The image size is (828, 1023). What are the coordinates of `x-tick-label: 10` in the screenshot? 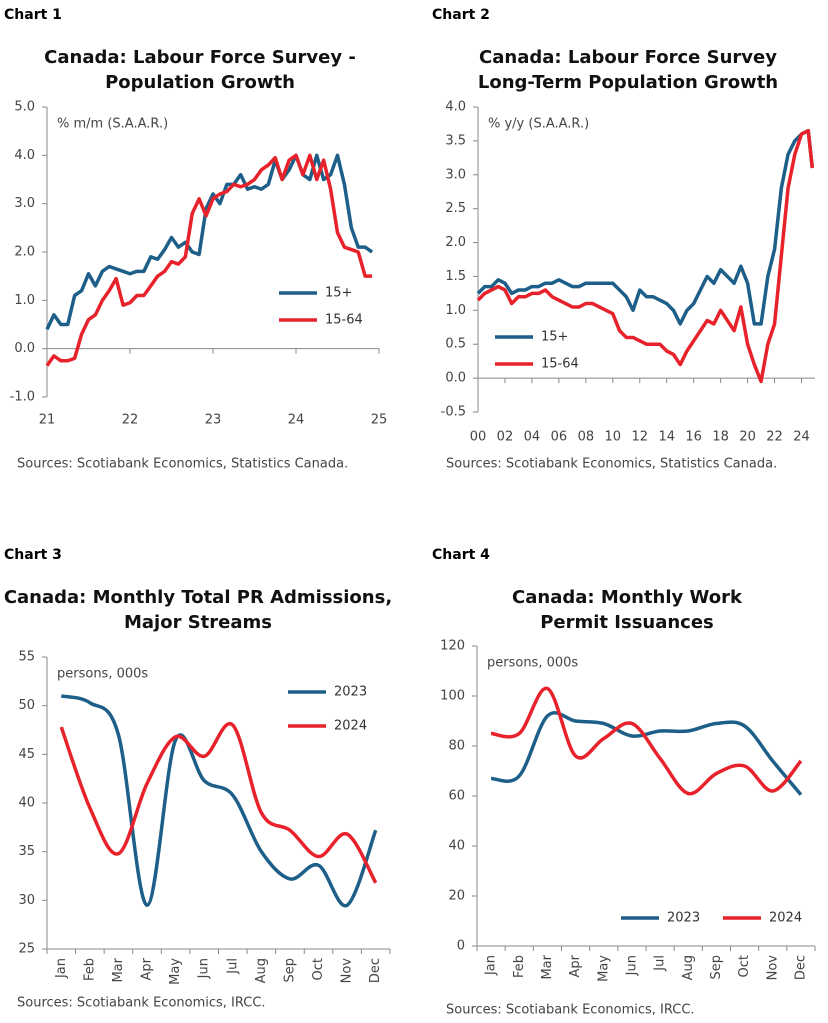 It's located at (613, 437).